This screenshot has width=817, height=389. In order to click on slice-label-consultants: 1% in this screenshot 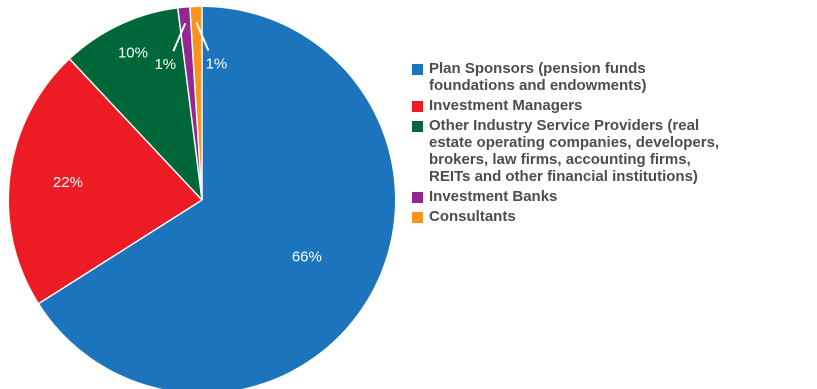, I will do `click(217, 63)`.